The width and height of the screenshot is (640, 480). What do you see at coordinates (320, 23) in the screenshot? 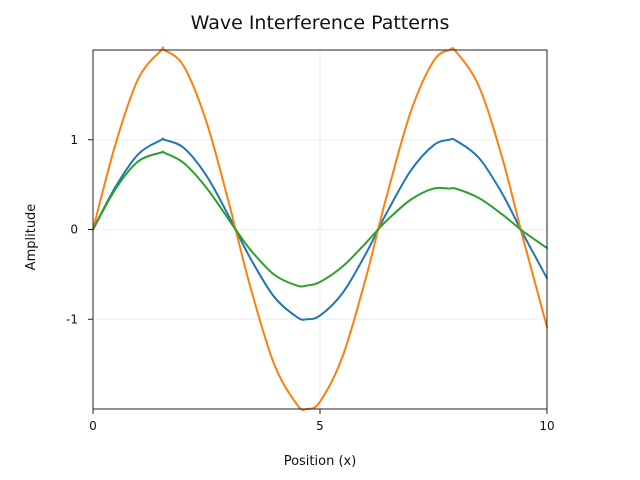
I see `chart-title: Wave Interference Patterns` at bounding box center [320, 23].